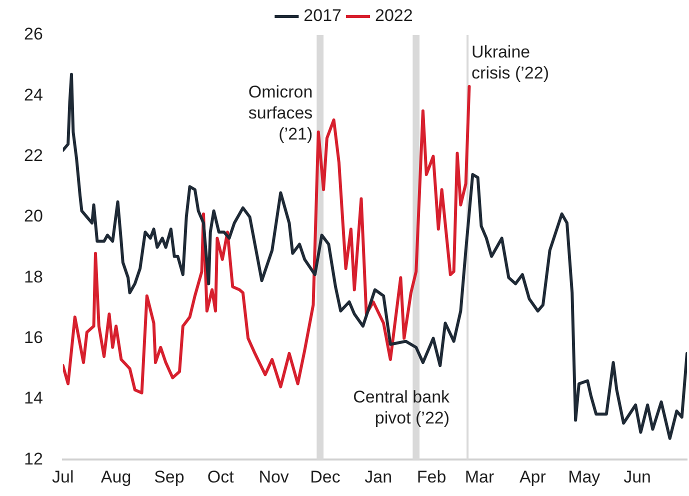 Image resolution: width=689 pixels, height=496 pixels. What do you see at coordinates (63, 476) in the screenshot?
I see `x-tick-label: Jul` at bounding box center [63, 476].